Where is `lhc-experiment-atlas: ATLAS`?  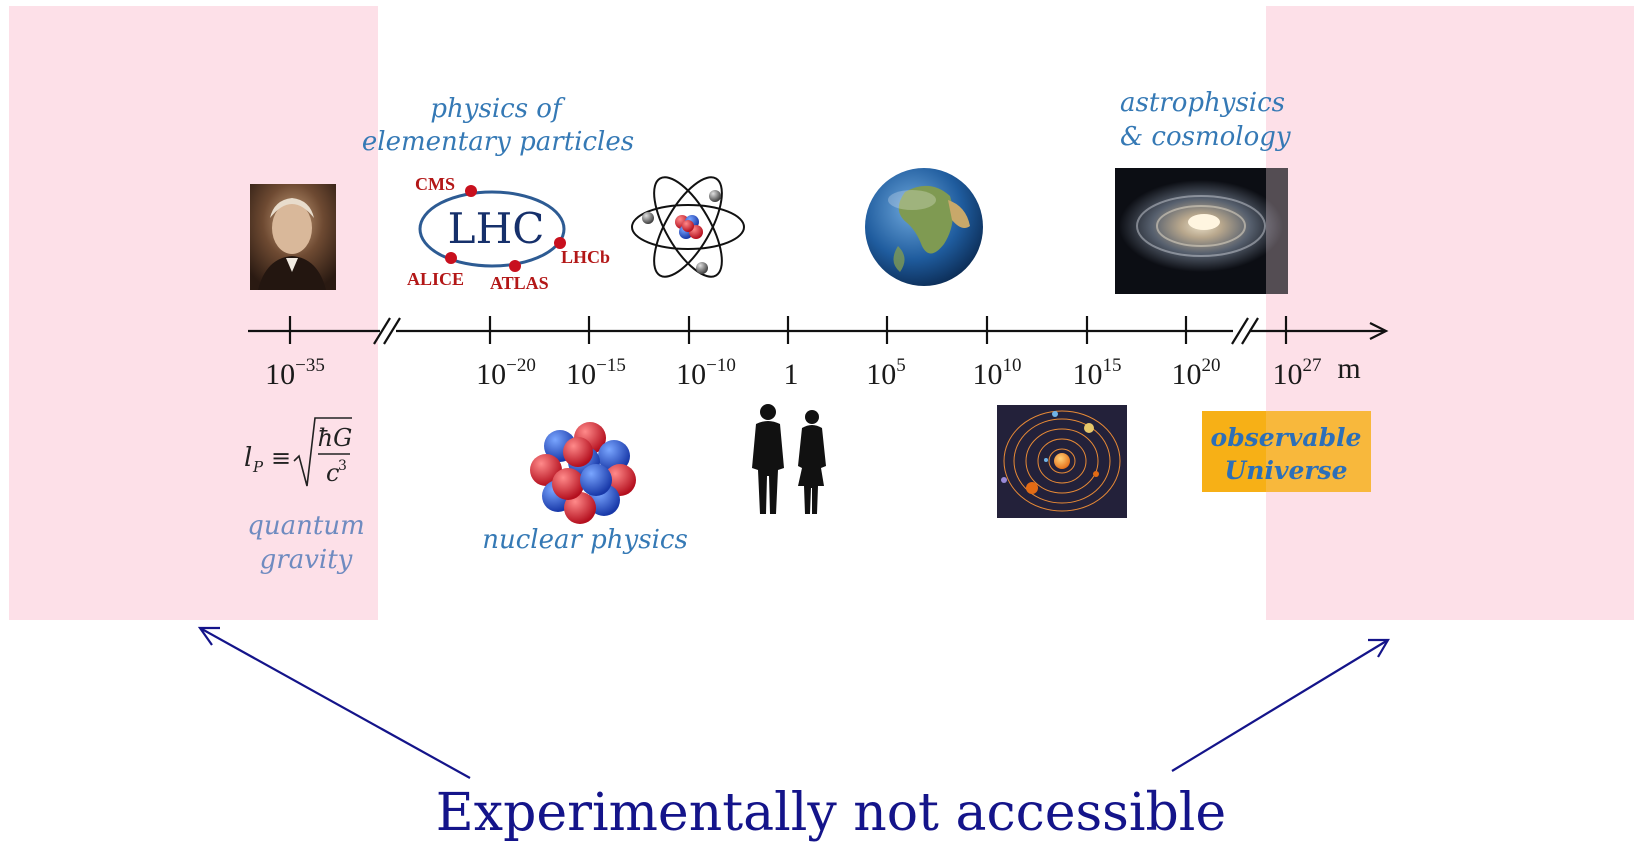
lhc-experiment-atlas: ATLAS is located at coordinates (519, 283).